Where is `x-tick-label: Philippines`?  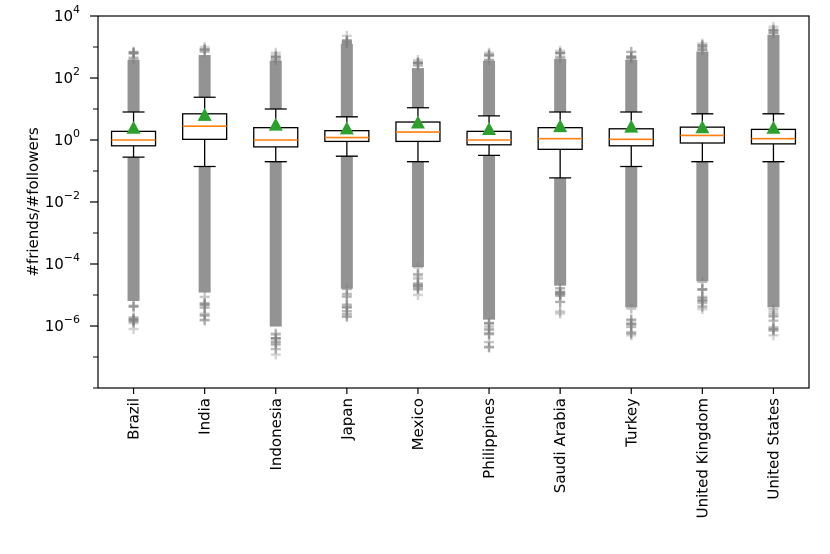 x-tick-label: Philippines is located at coordinates (489, 438).